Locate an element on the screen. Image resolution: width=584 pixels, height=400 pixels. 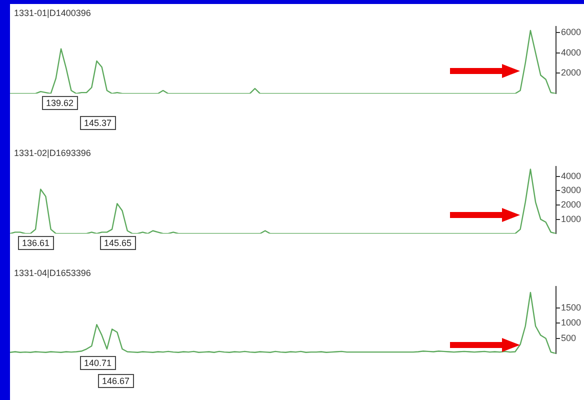
y-tick-label: 500 is located at coordinates (568, 337).